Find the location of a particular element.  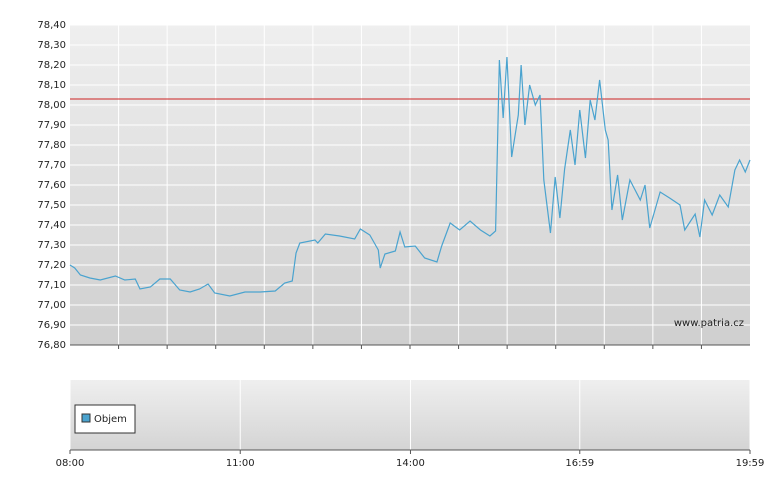

y-tick-label: 77,20 is located at coordinates (51, 265).